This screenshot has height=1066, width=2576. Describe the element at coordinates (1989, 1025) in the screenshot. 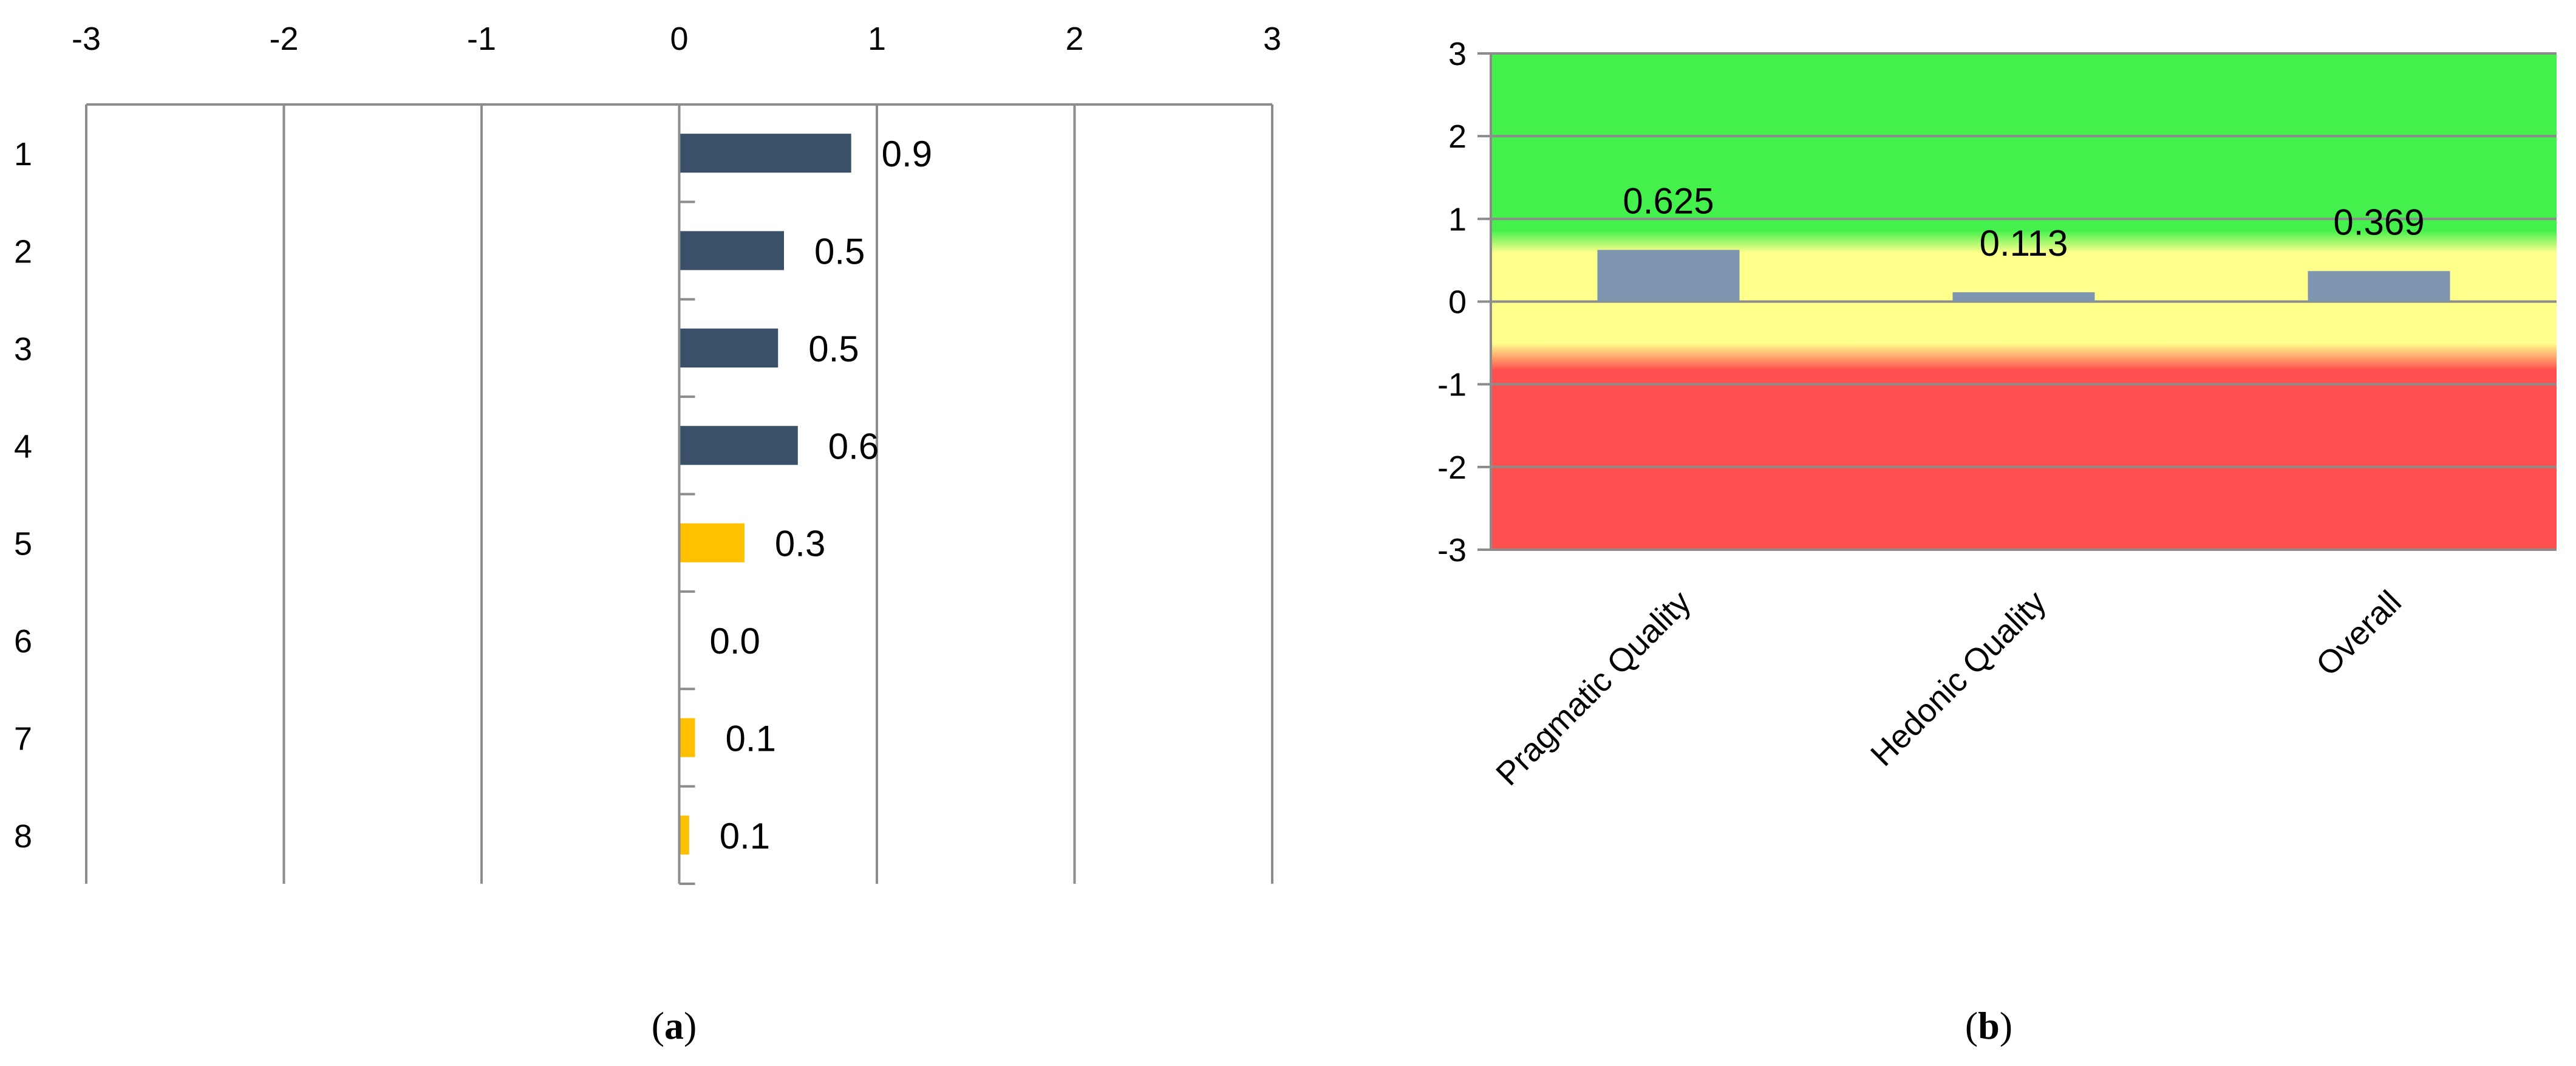

I see `chart-b-caption: (b)` at that location.